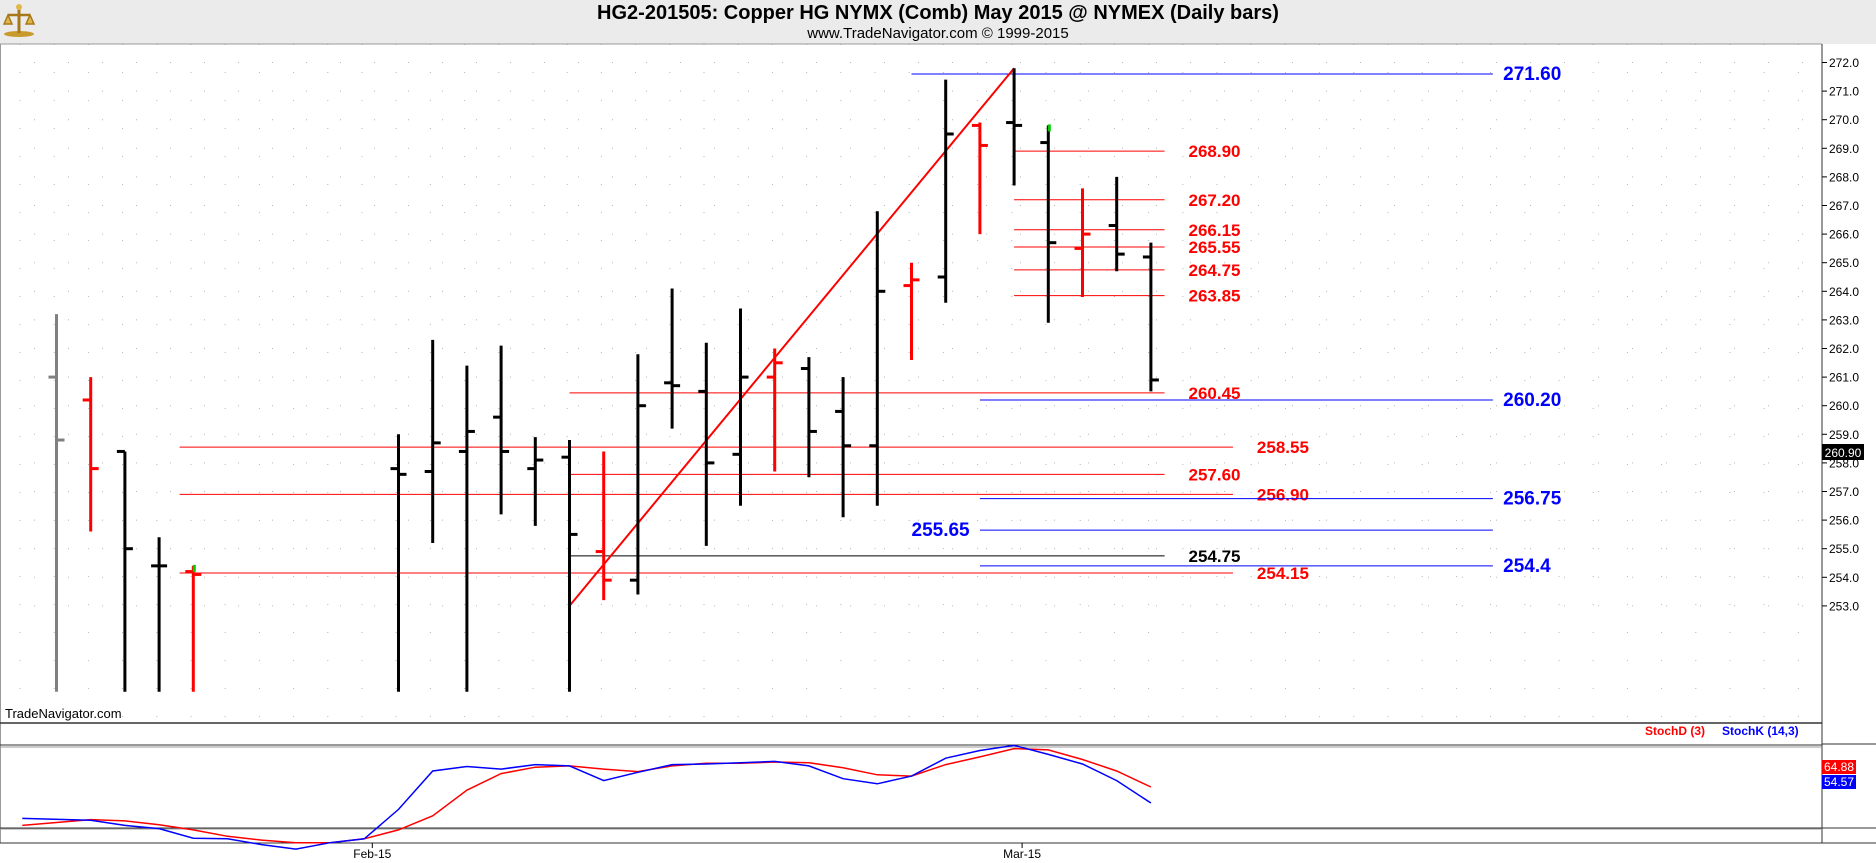 The image size is (1876, 863). Describe the element at coordinates (1844, 263) in the screenshot. I see `y-tick-label: 265.0` at that location.